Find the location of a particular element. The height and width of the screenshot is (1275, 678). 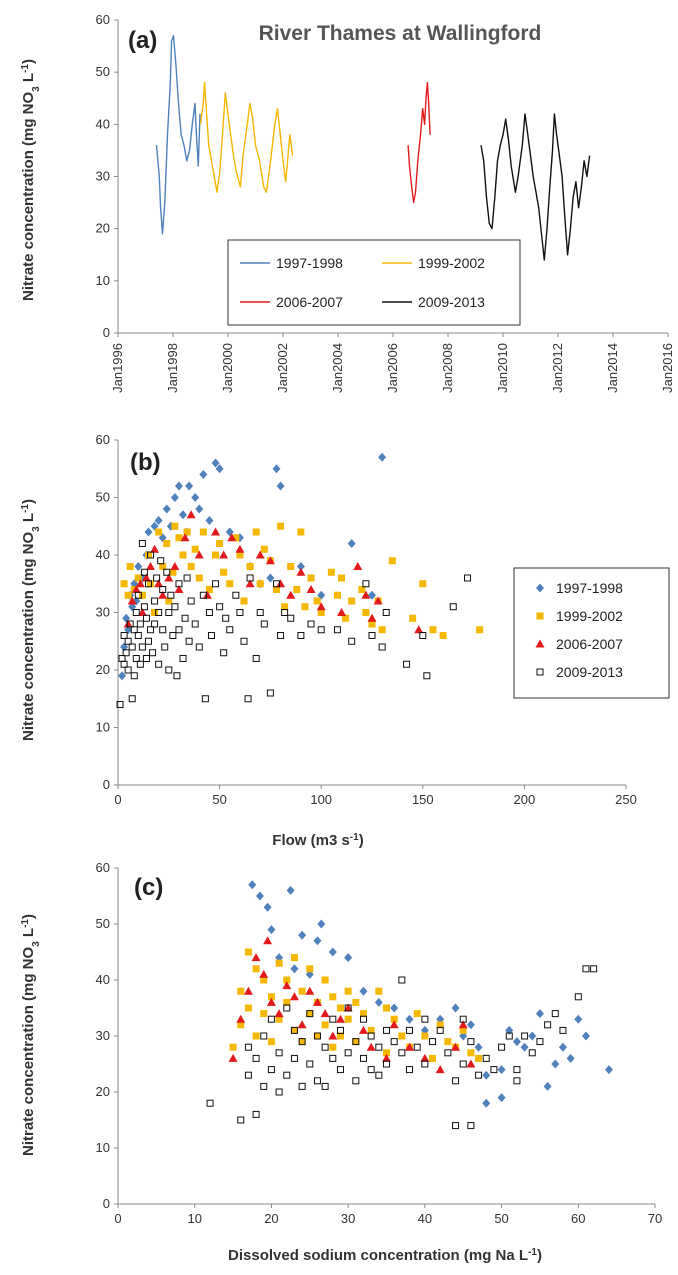

panel-a-y-axis-label: Nitrate concentration (mg NO3 L-1) is located at coordinates (31, 180).